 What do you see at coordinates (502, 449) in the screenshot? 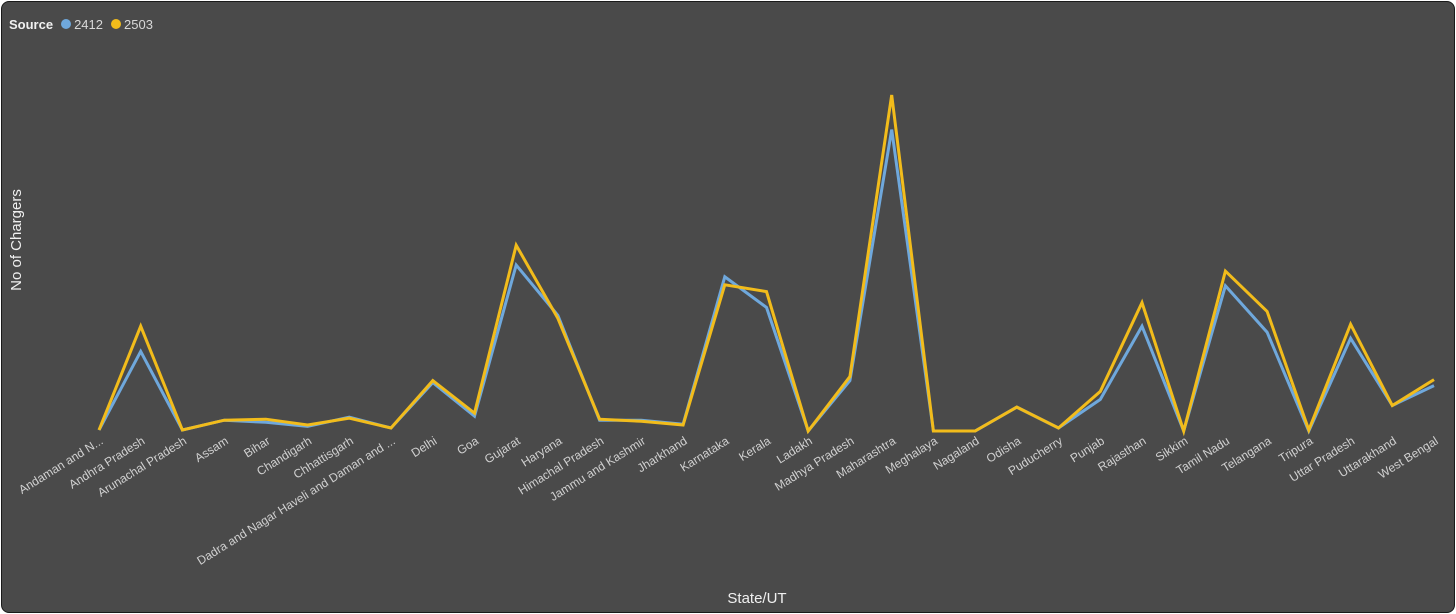
I see `x-tick-label: Gujarat` at bounding box center [502, 449].